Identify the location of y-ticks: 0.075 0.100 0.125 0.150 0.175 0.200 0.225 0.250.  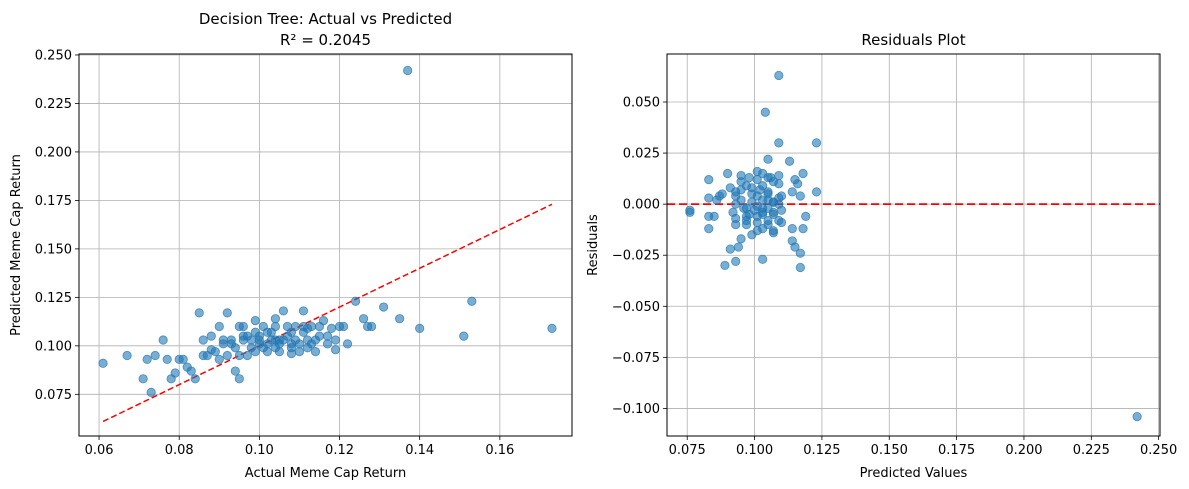
(57, 225).